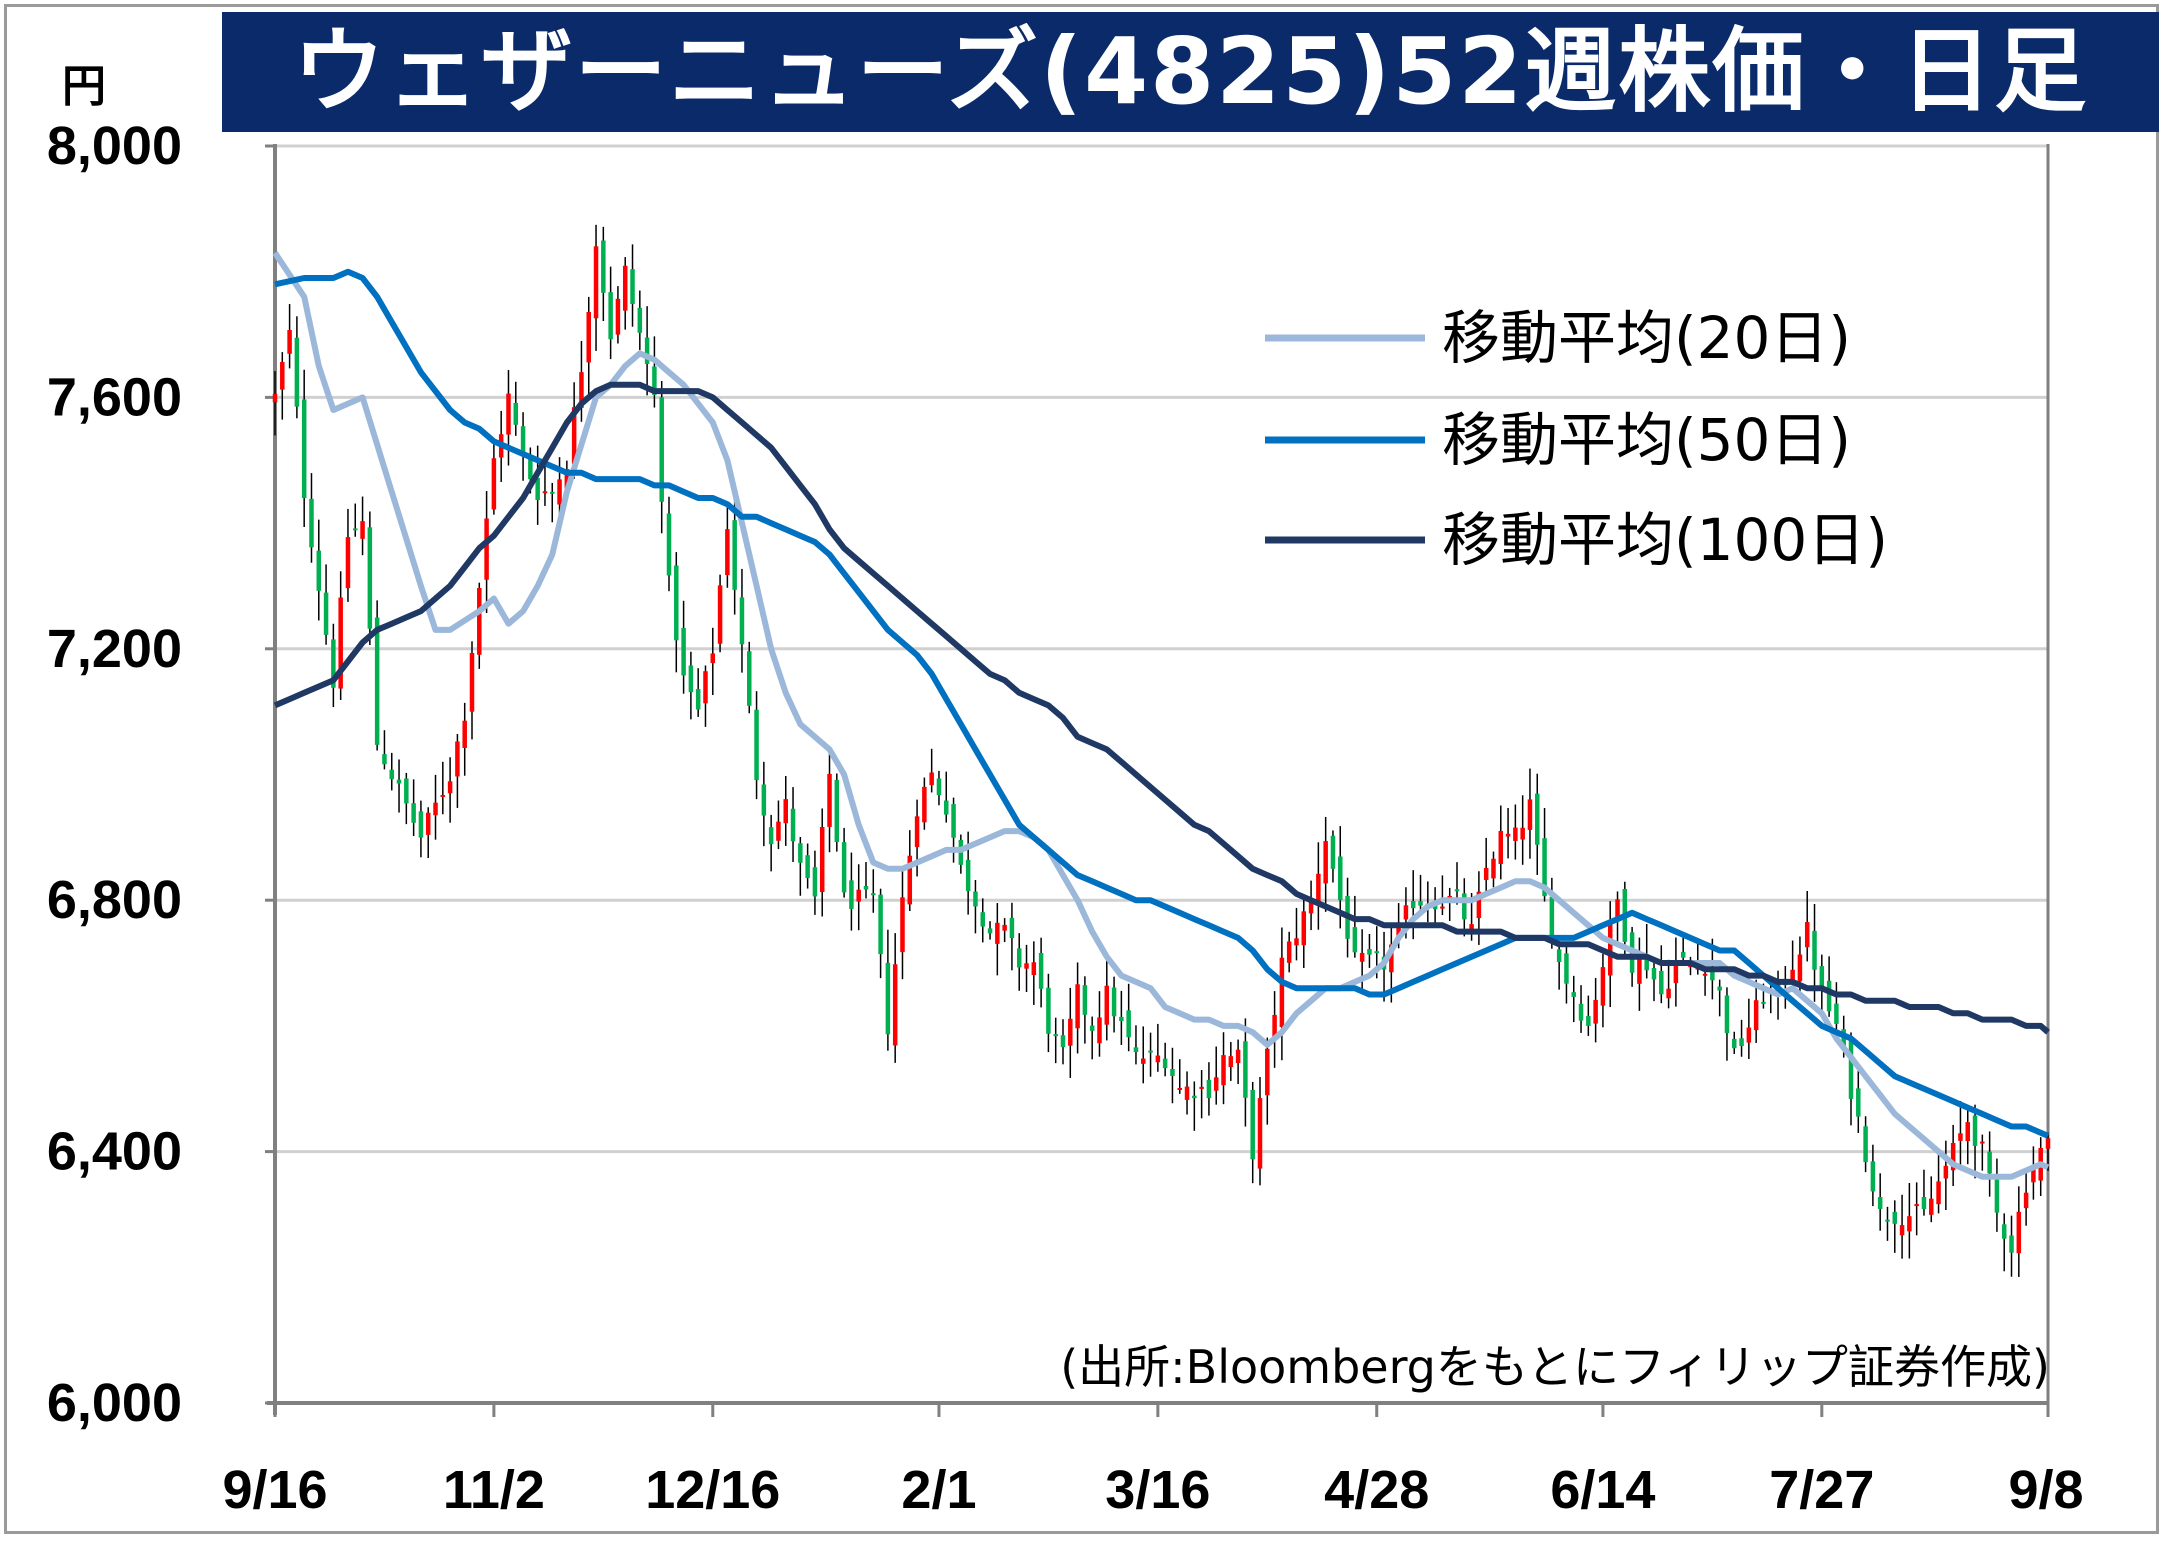  Describe the element at coordinates (938, 1490) in the screenshot. I see `x-tick-label: 2/1` at that location.